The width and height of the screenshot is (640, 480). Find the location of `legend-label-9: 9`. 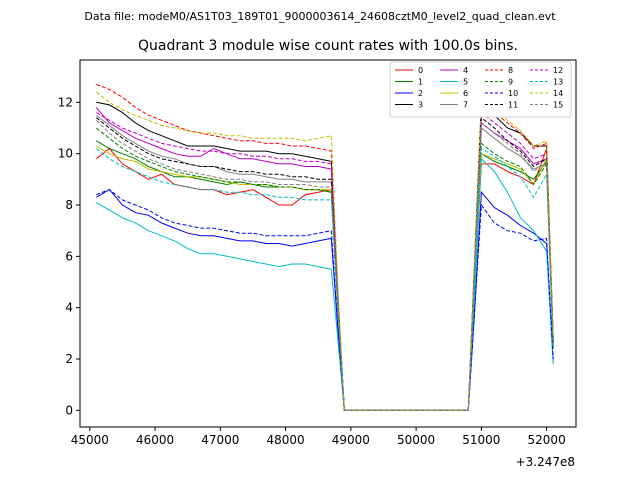

legend-label-9: 9 is located at coordinates (510, 82).